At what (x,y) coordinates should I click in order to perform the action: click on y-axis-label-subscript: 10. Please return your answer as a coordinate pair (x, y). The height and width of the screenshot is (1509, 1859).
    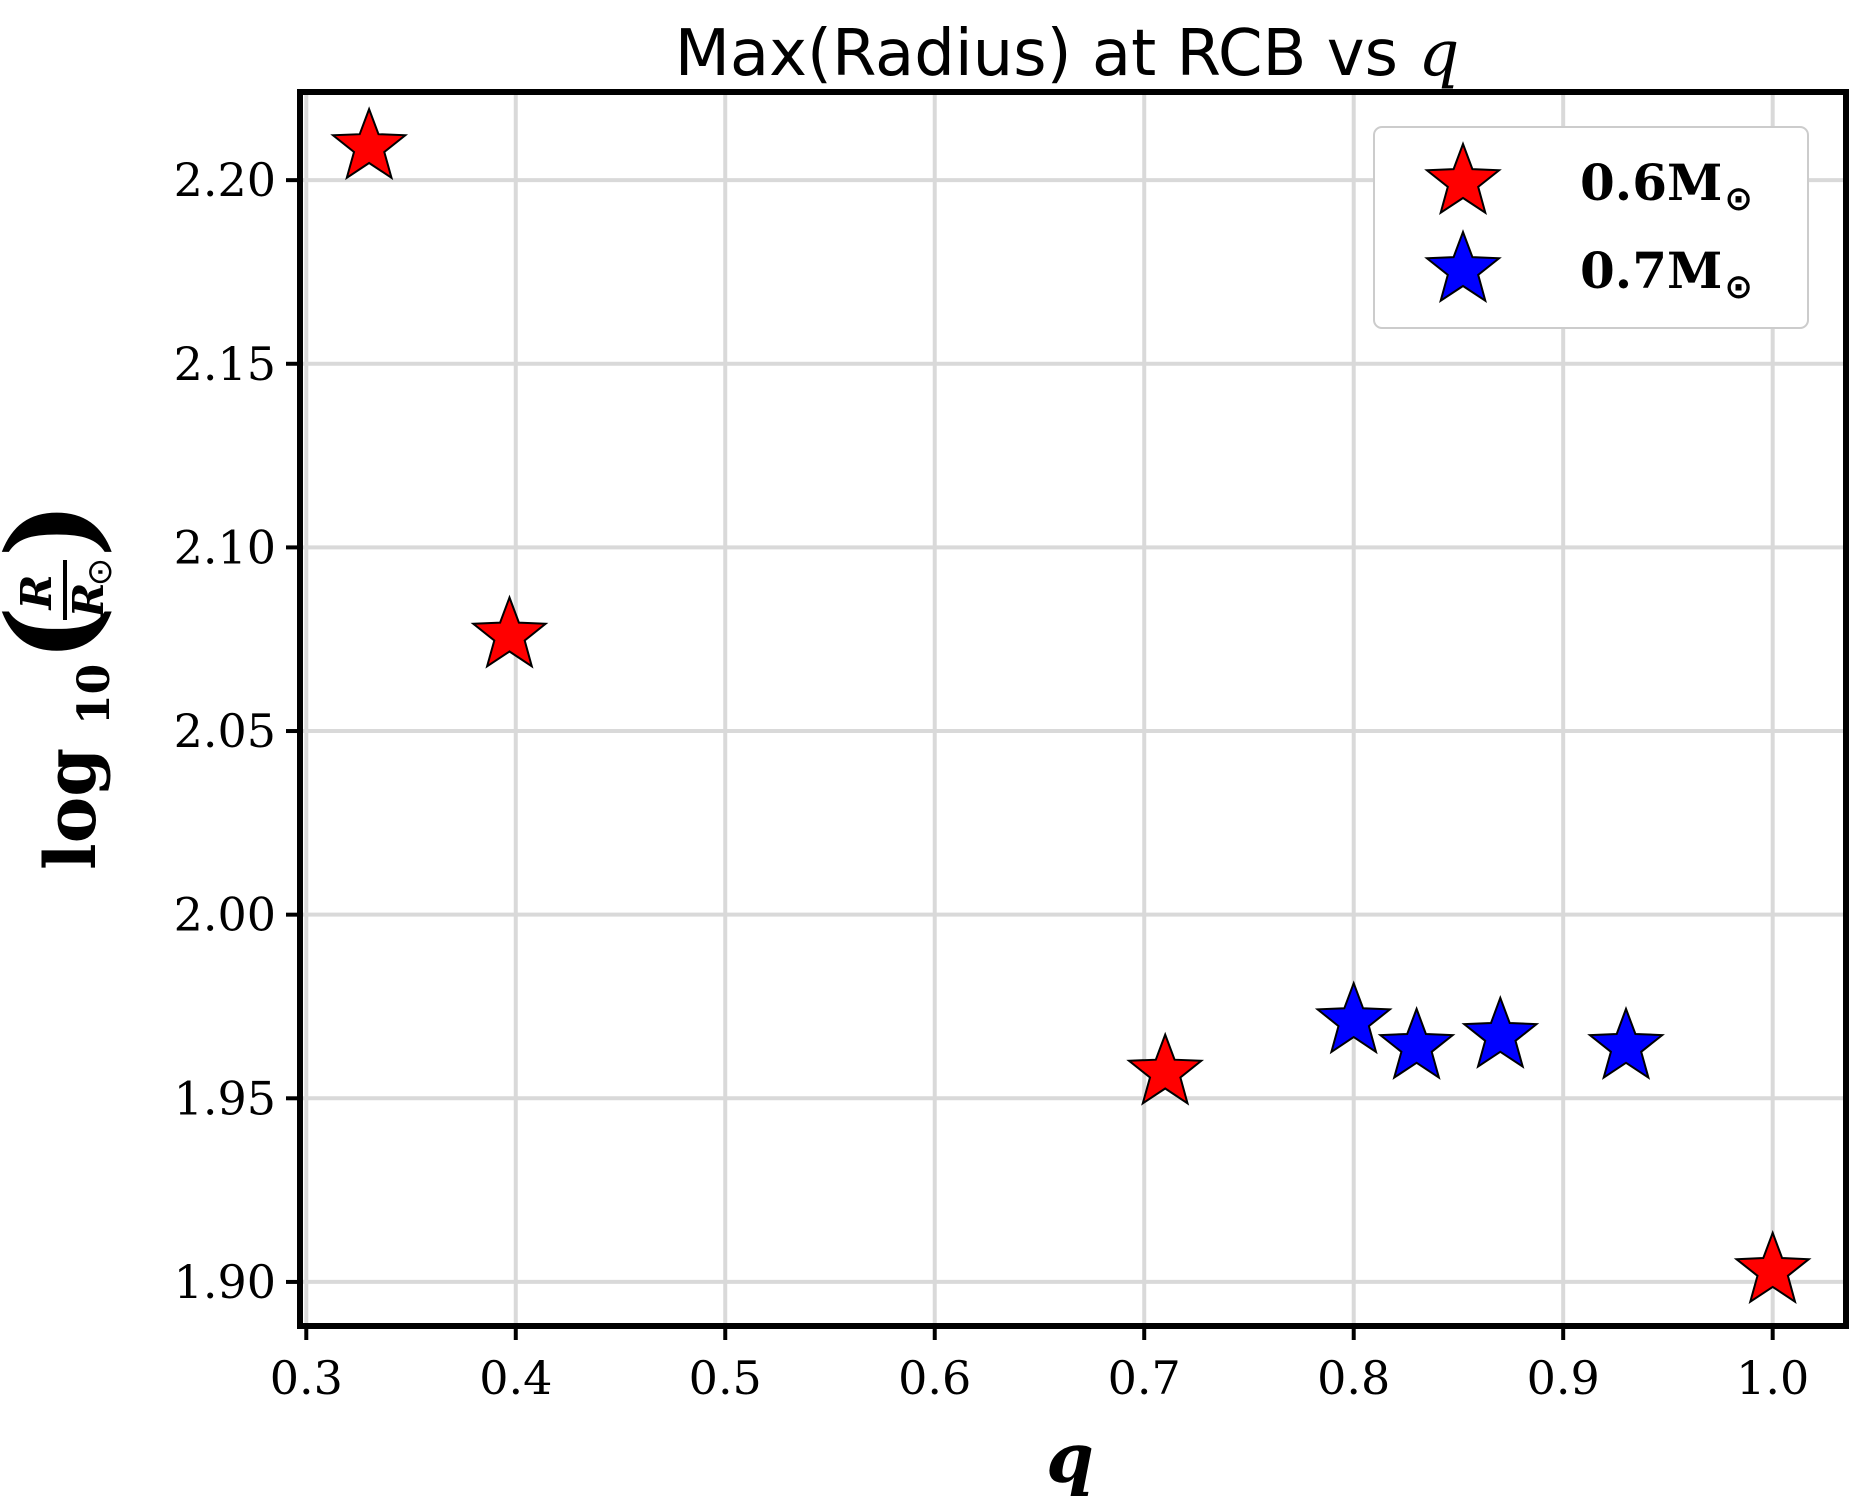
    Looking at the image, I should click on (94, 694).